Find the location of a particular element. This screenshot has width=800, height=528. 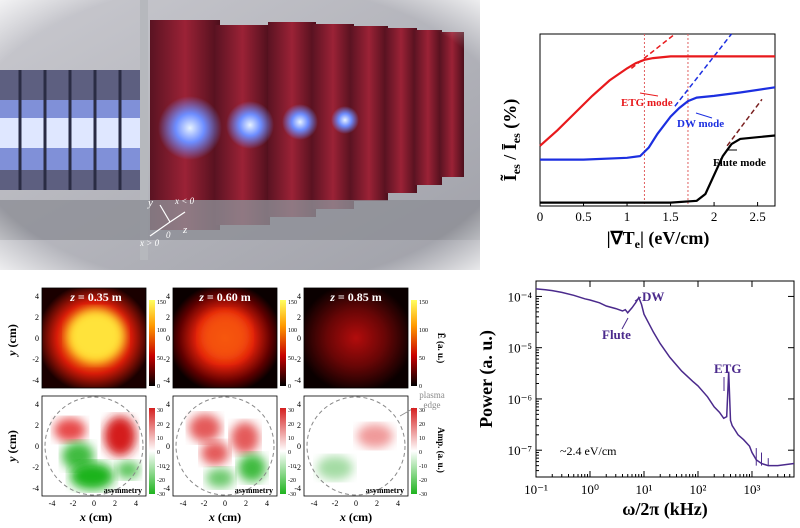

x-tick-label: 10² is located at coordinates (698, 489).